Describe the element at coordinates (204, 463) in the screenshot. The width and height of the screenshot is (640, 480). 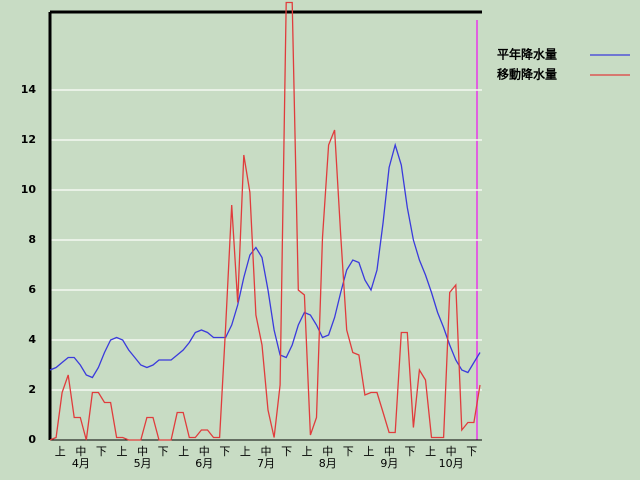
I see `x-month-label: 6月` at that location.